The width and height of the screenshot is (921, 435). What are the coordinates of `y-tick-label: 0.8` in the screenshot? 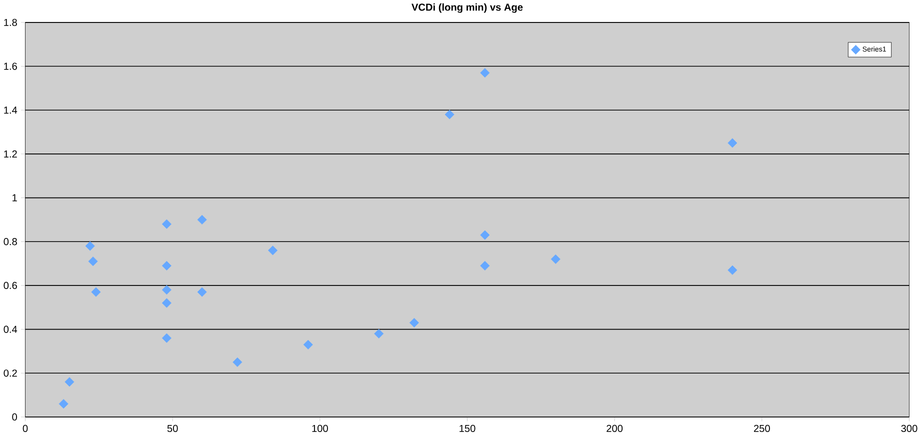 It's located at (10, 242).